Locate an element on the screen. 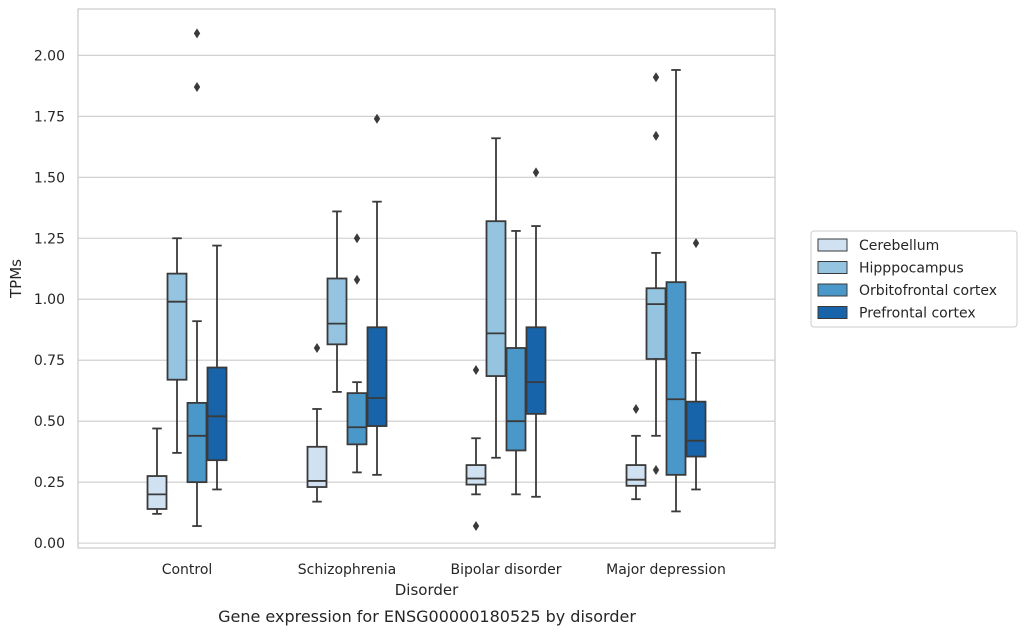 This screenshot has width=1028, height=634. y-tick-label: 1.00 is located at coordinates (49, 300).